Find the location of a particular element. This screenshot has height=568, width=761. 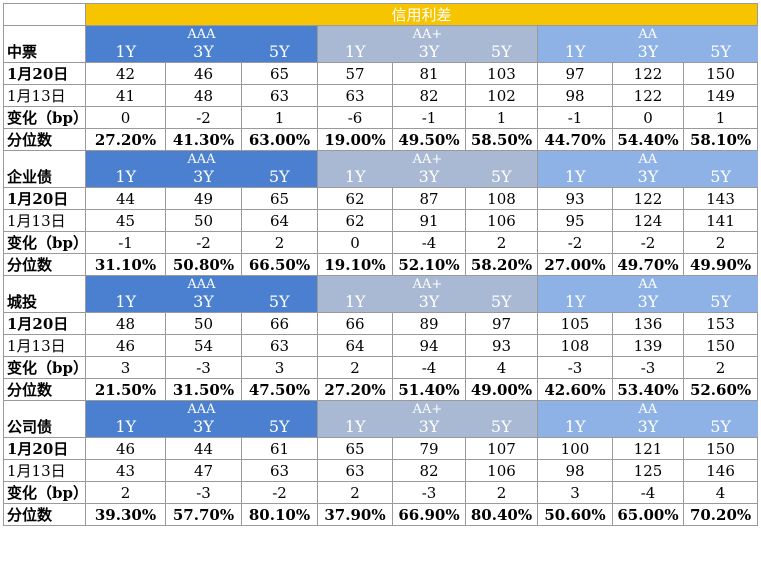

percentile-value-cell: 58.20% is located at coordinates (501, 264).